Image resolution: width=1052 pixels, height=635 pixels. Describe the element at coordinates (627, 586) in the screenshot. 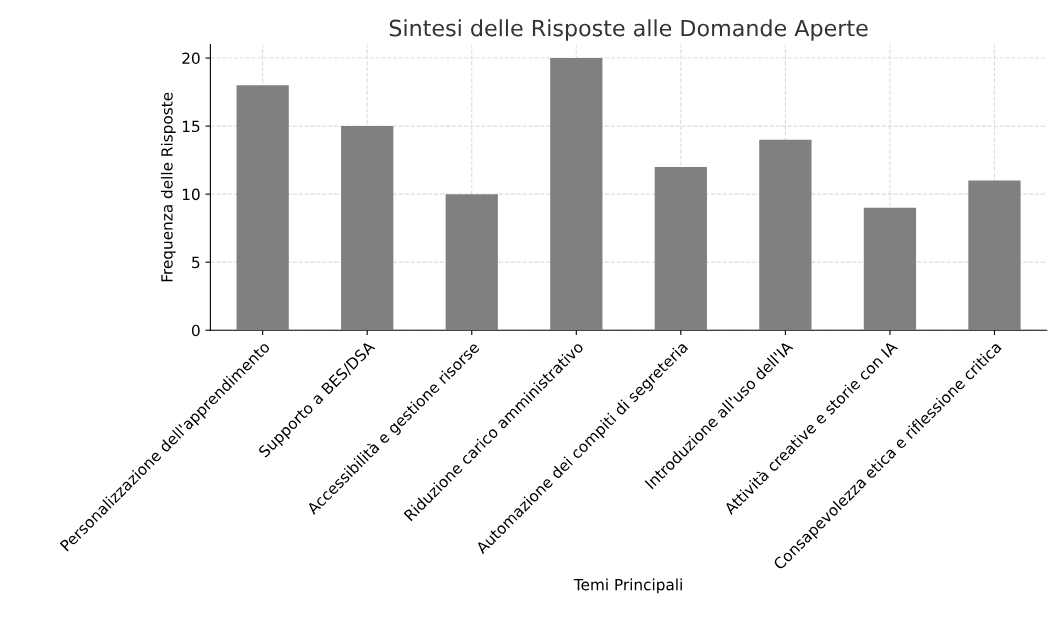

I see `x-axis-title: Temi Principali` at that location.